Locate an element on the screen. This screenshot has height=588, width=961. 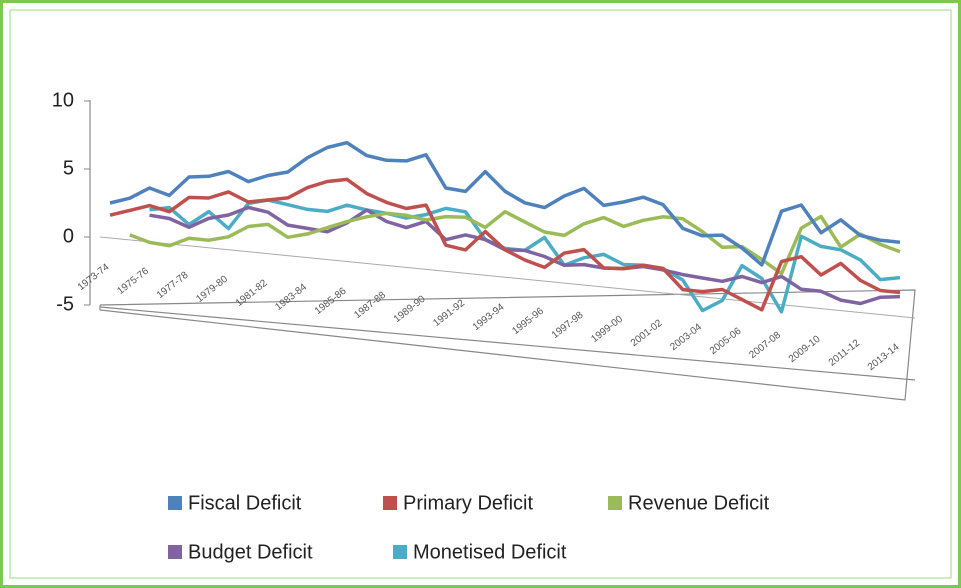
y-tick-label: -5 is located at coordinates (65, 304).